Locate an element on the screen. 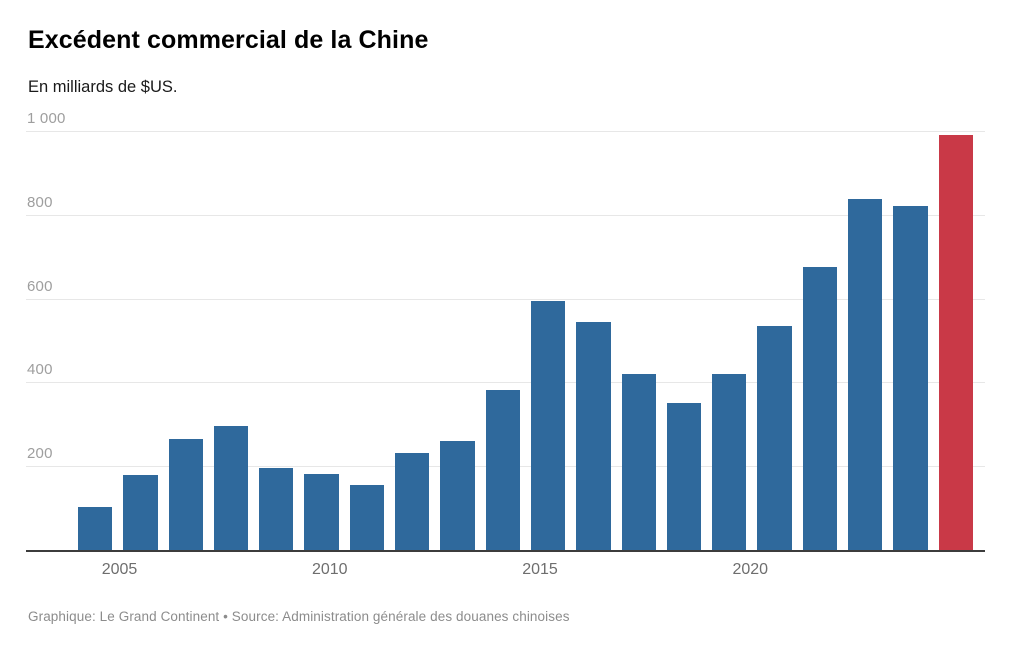  x-slot-2005: 2005 is located at coordinates (119, 570).